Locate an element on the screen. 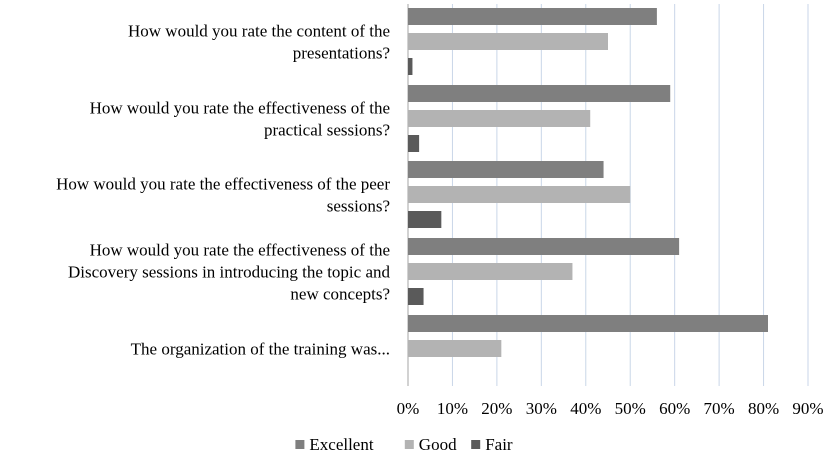 The height and width of the screenshot is (461, 829). legend: Excellent Good Fair is located at coordinates (404, 444).